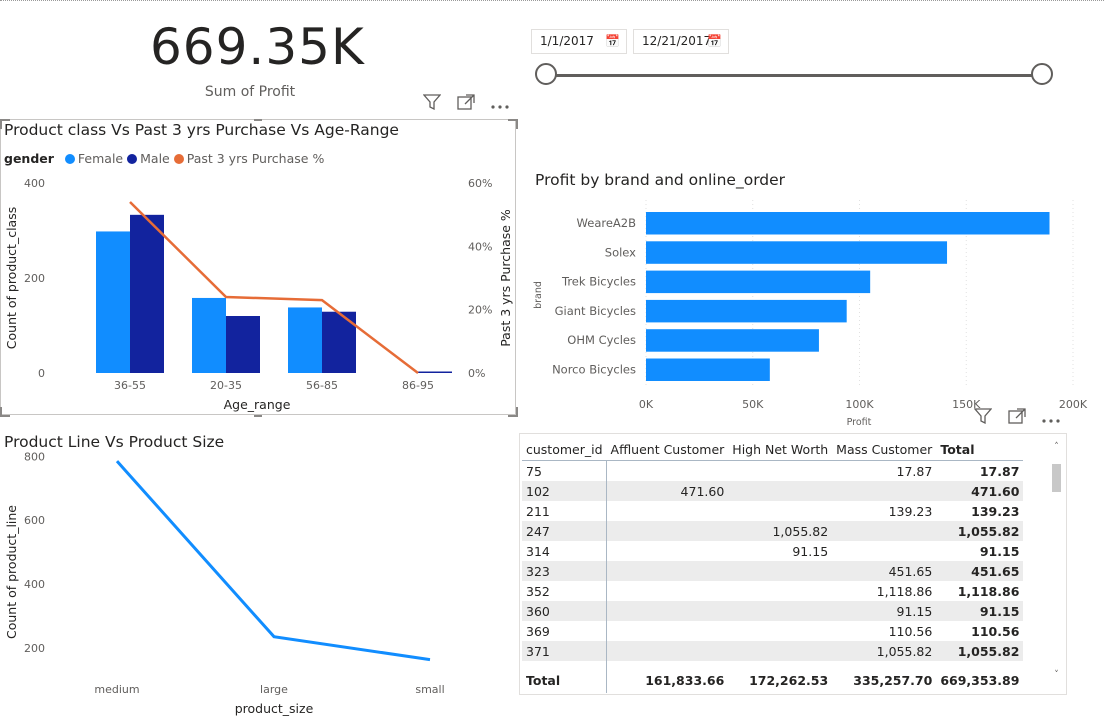 The width and height of the screenshot is (1104, 717). Describe the element at coordinates (178, 158) in the screenshot. I see `legend-purchase-dot` at that location.